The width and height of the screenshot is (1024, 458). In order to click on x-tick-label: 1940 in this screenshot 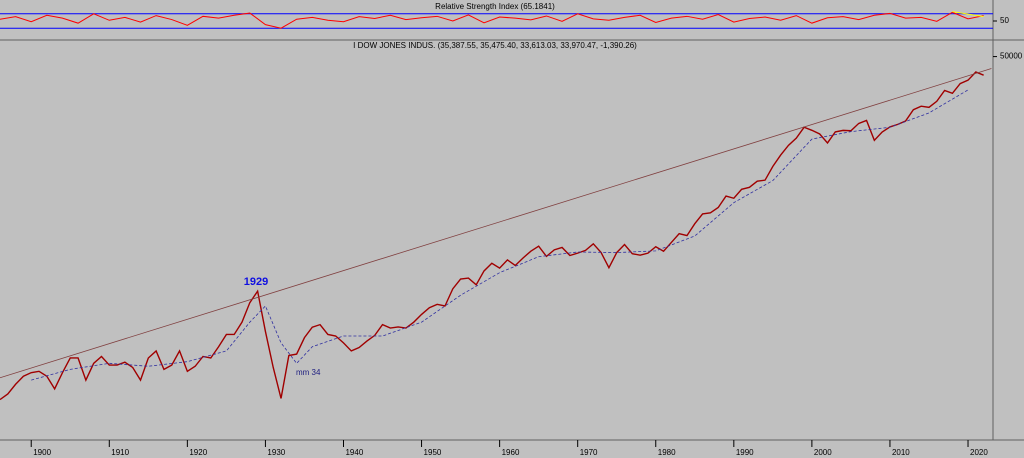, I will do `click(354, 452)`.